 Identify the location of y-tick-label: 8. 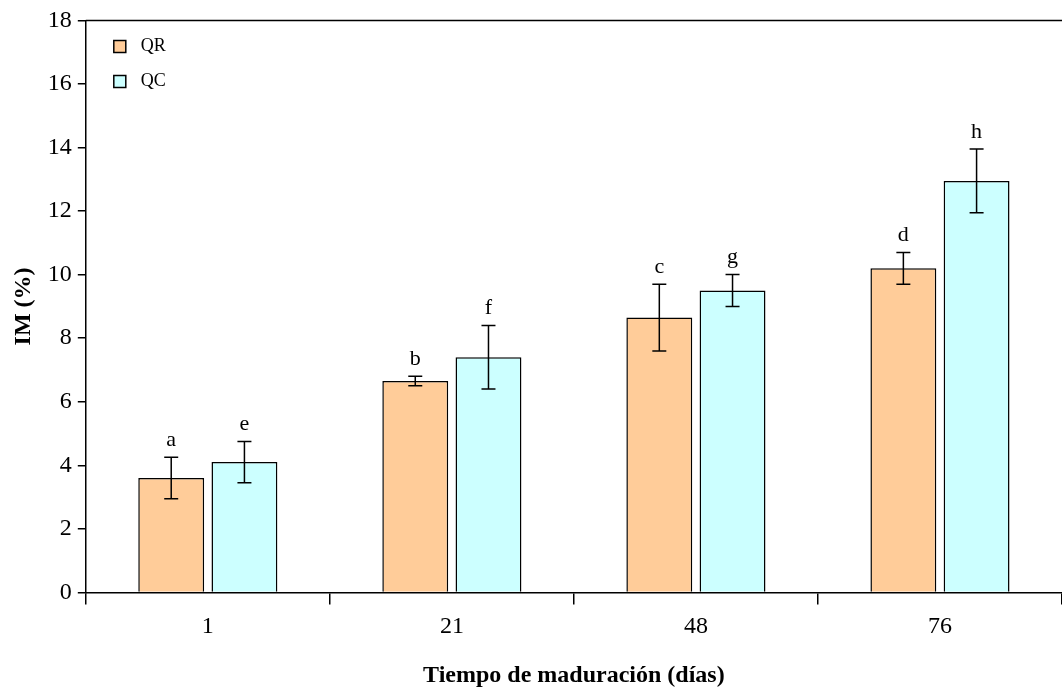
(65, 336).